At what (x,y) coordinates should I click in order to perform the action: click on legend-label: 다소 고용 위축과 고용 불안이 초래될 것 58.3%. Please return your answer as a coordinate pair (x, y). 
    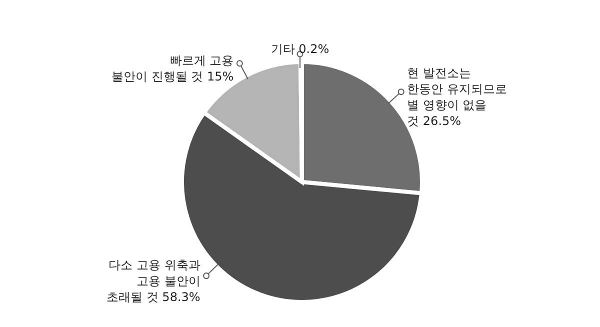
    Looking at the image, I should click on (153, 281).